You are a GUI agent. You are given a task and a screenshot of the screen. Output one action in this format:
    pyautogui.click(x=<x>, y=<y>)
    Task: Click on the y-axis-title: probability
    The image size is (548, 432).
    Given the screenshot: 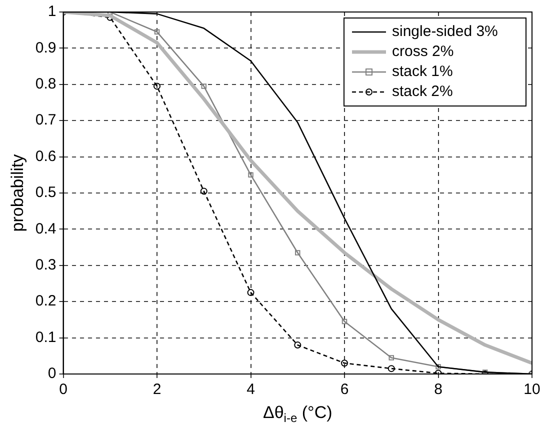 What is the action you would take?
    pyautogui.click(x=17, y=193)
    